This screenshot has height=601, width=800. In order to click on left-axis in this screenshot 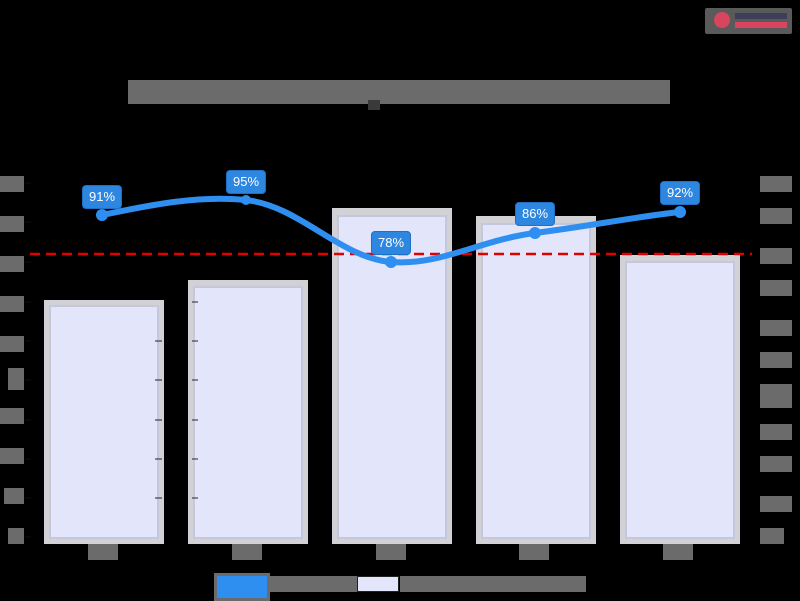, I will do `click(28, 360)`.